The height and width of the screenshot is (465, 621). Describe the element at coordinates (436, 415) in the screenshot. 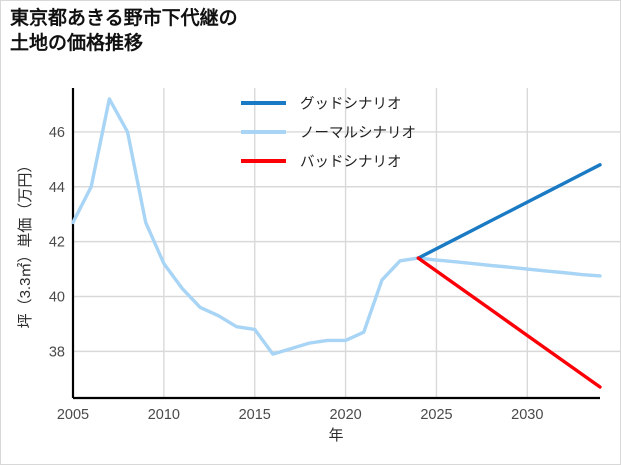

I see `x-tick-label: 2025` at that location.